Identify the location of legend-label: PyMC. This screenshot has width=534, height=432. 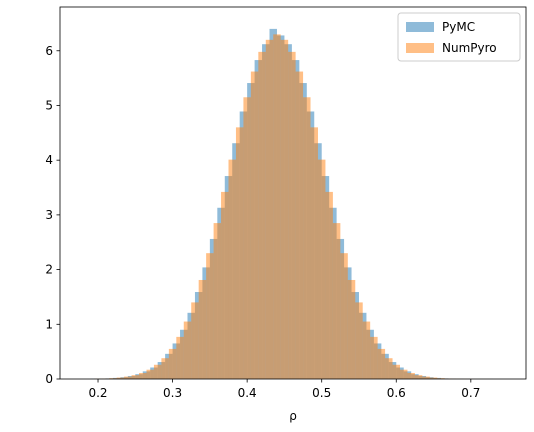
(458, 27).